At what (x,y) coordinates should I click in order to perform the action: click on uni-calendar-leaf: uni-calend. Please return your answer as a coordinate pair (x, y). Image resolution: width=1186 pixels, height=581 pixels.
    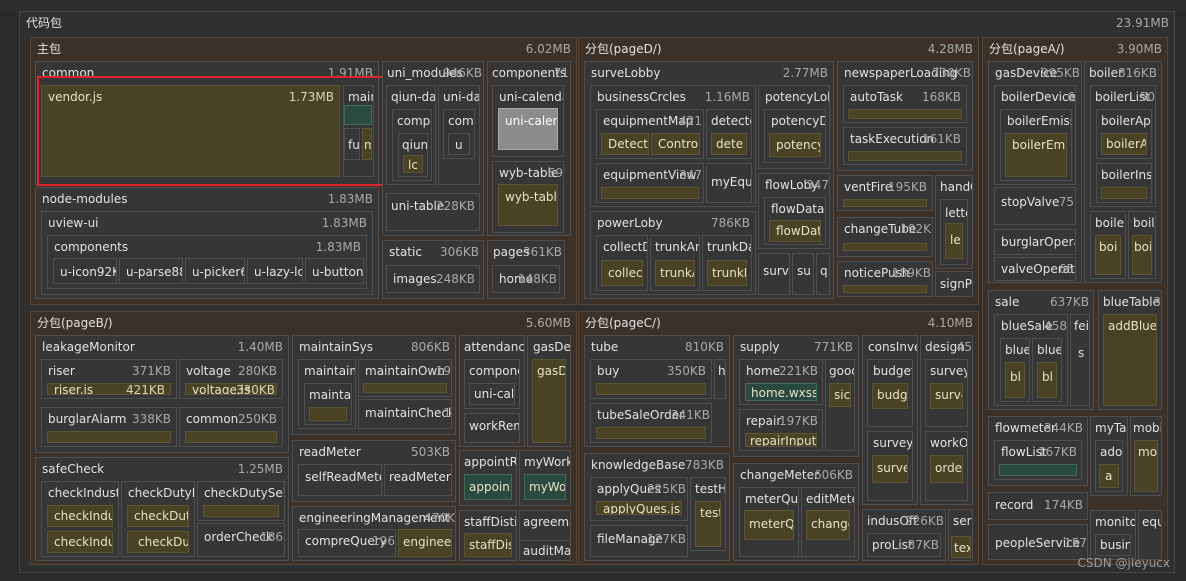
    Looking at the image, I should click on (528, 129).